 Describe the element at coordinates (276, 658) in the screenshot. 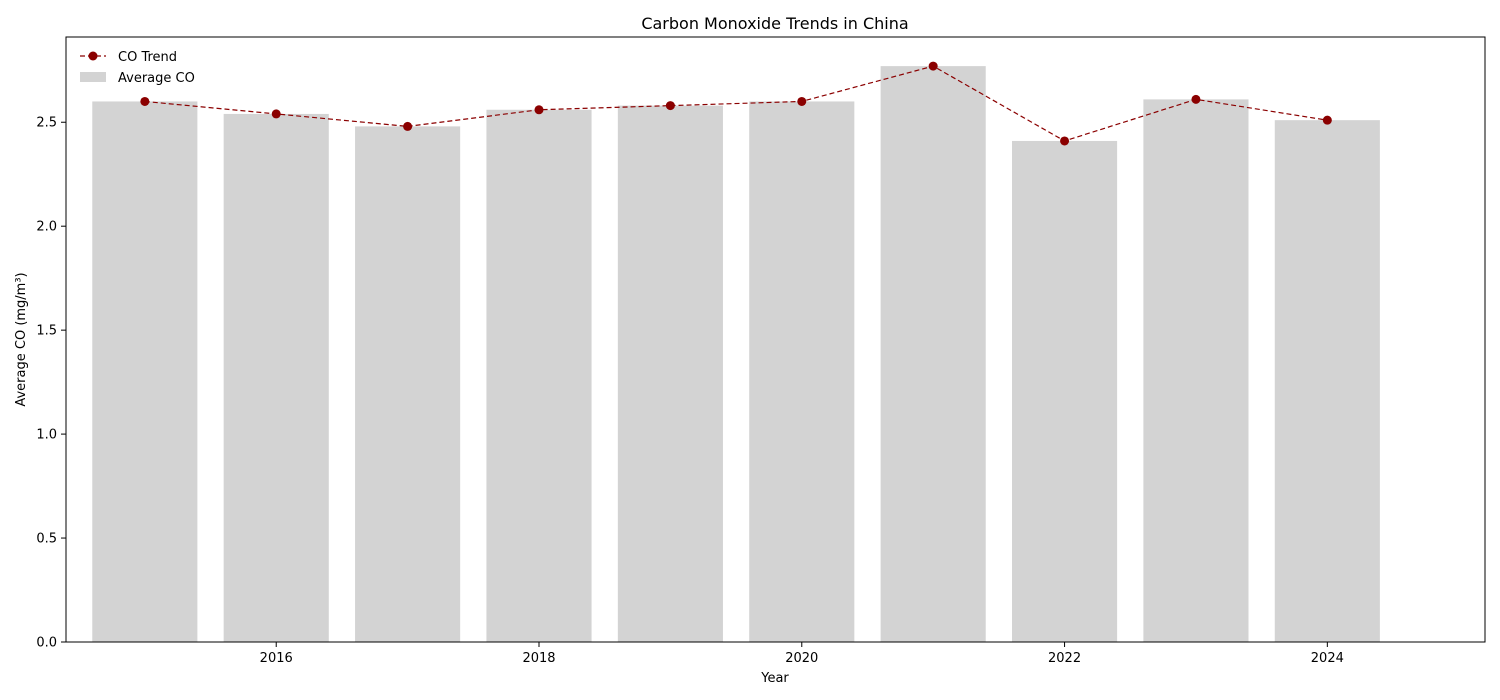

I see `x-tick-label: 2016` at that location.